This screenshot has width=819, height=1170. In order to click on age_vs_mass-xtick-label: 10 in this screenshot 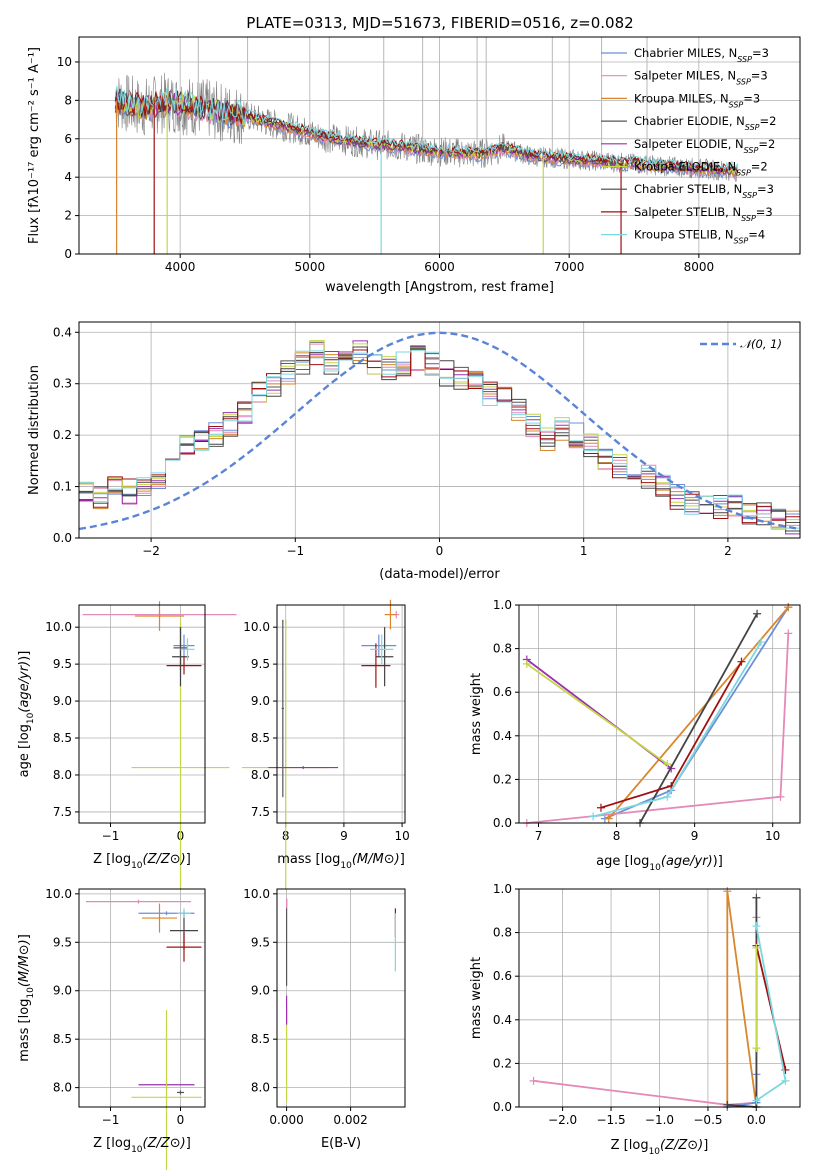, I will do `click(401, 836)`.